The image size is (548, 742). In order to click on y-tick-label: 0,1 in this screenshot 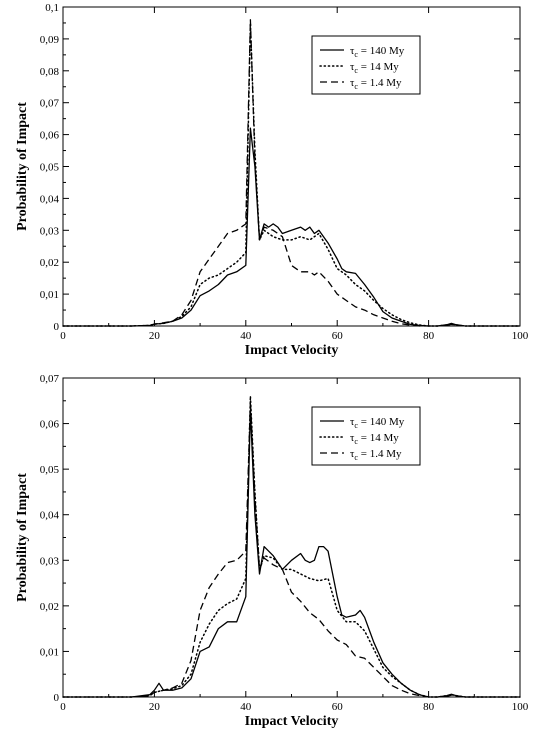, I will do `click(52, 8)`.